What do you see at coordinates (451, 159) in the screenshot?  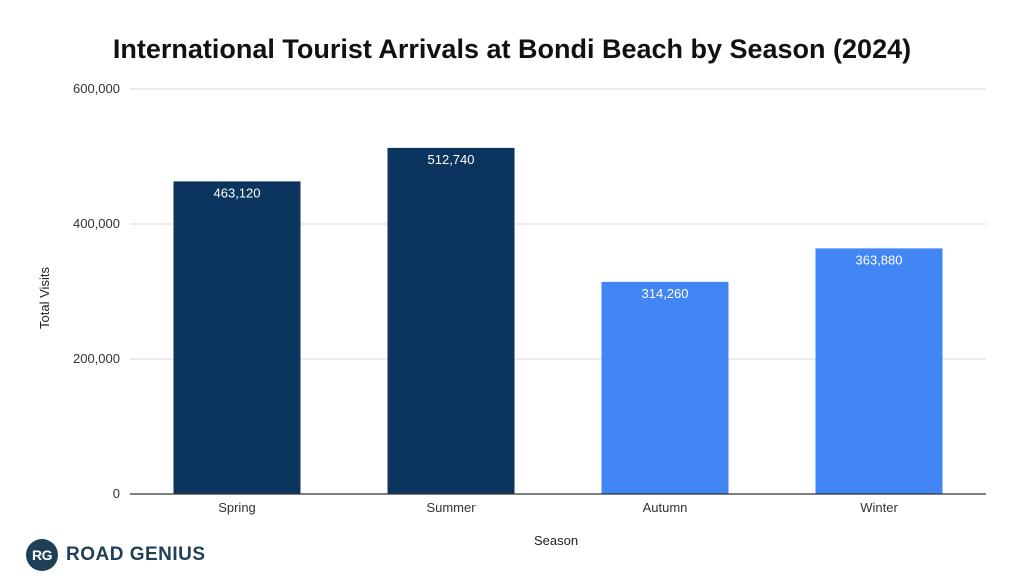 I see `data-label-summer: 512,740` at bounding box center [451, 159].